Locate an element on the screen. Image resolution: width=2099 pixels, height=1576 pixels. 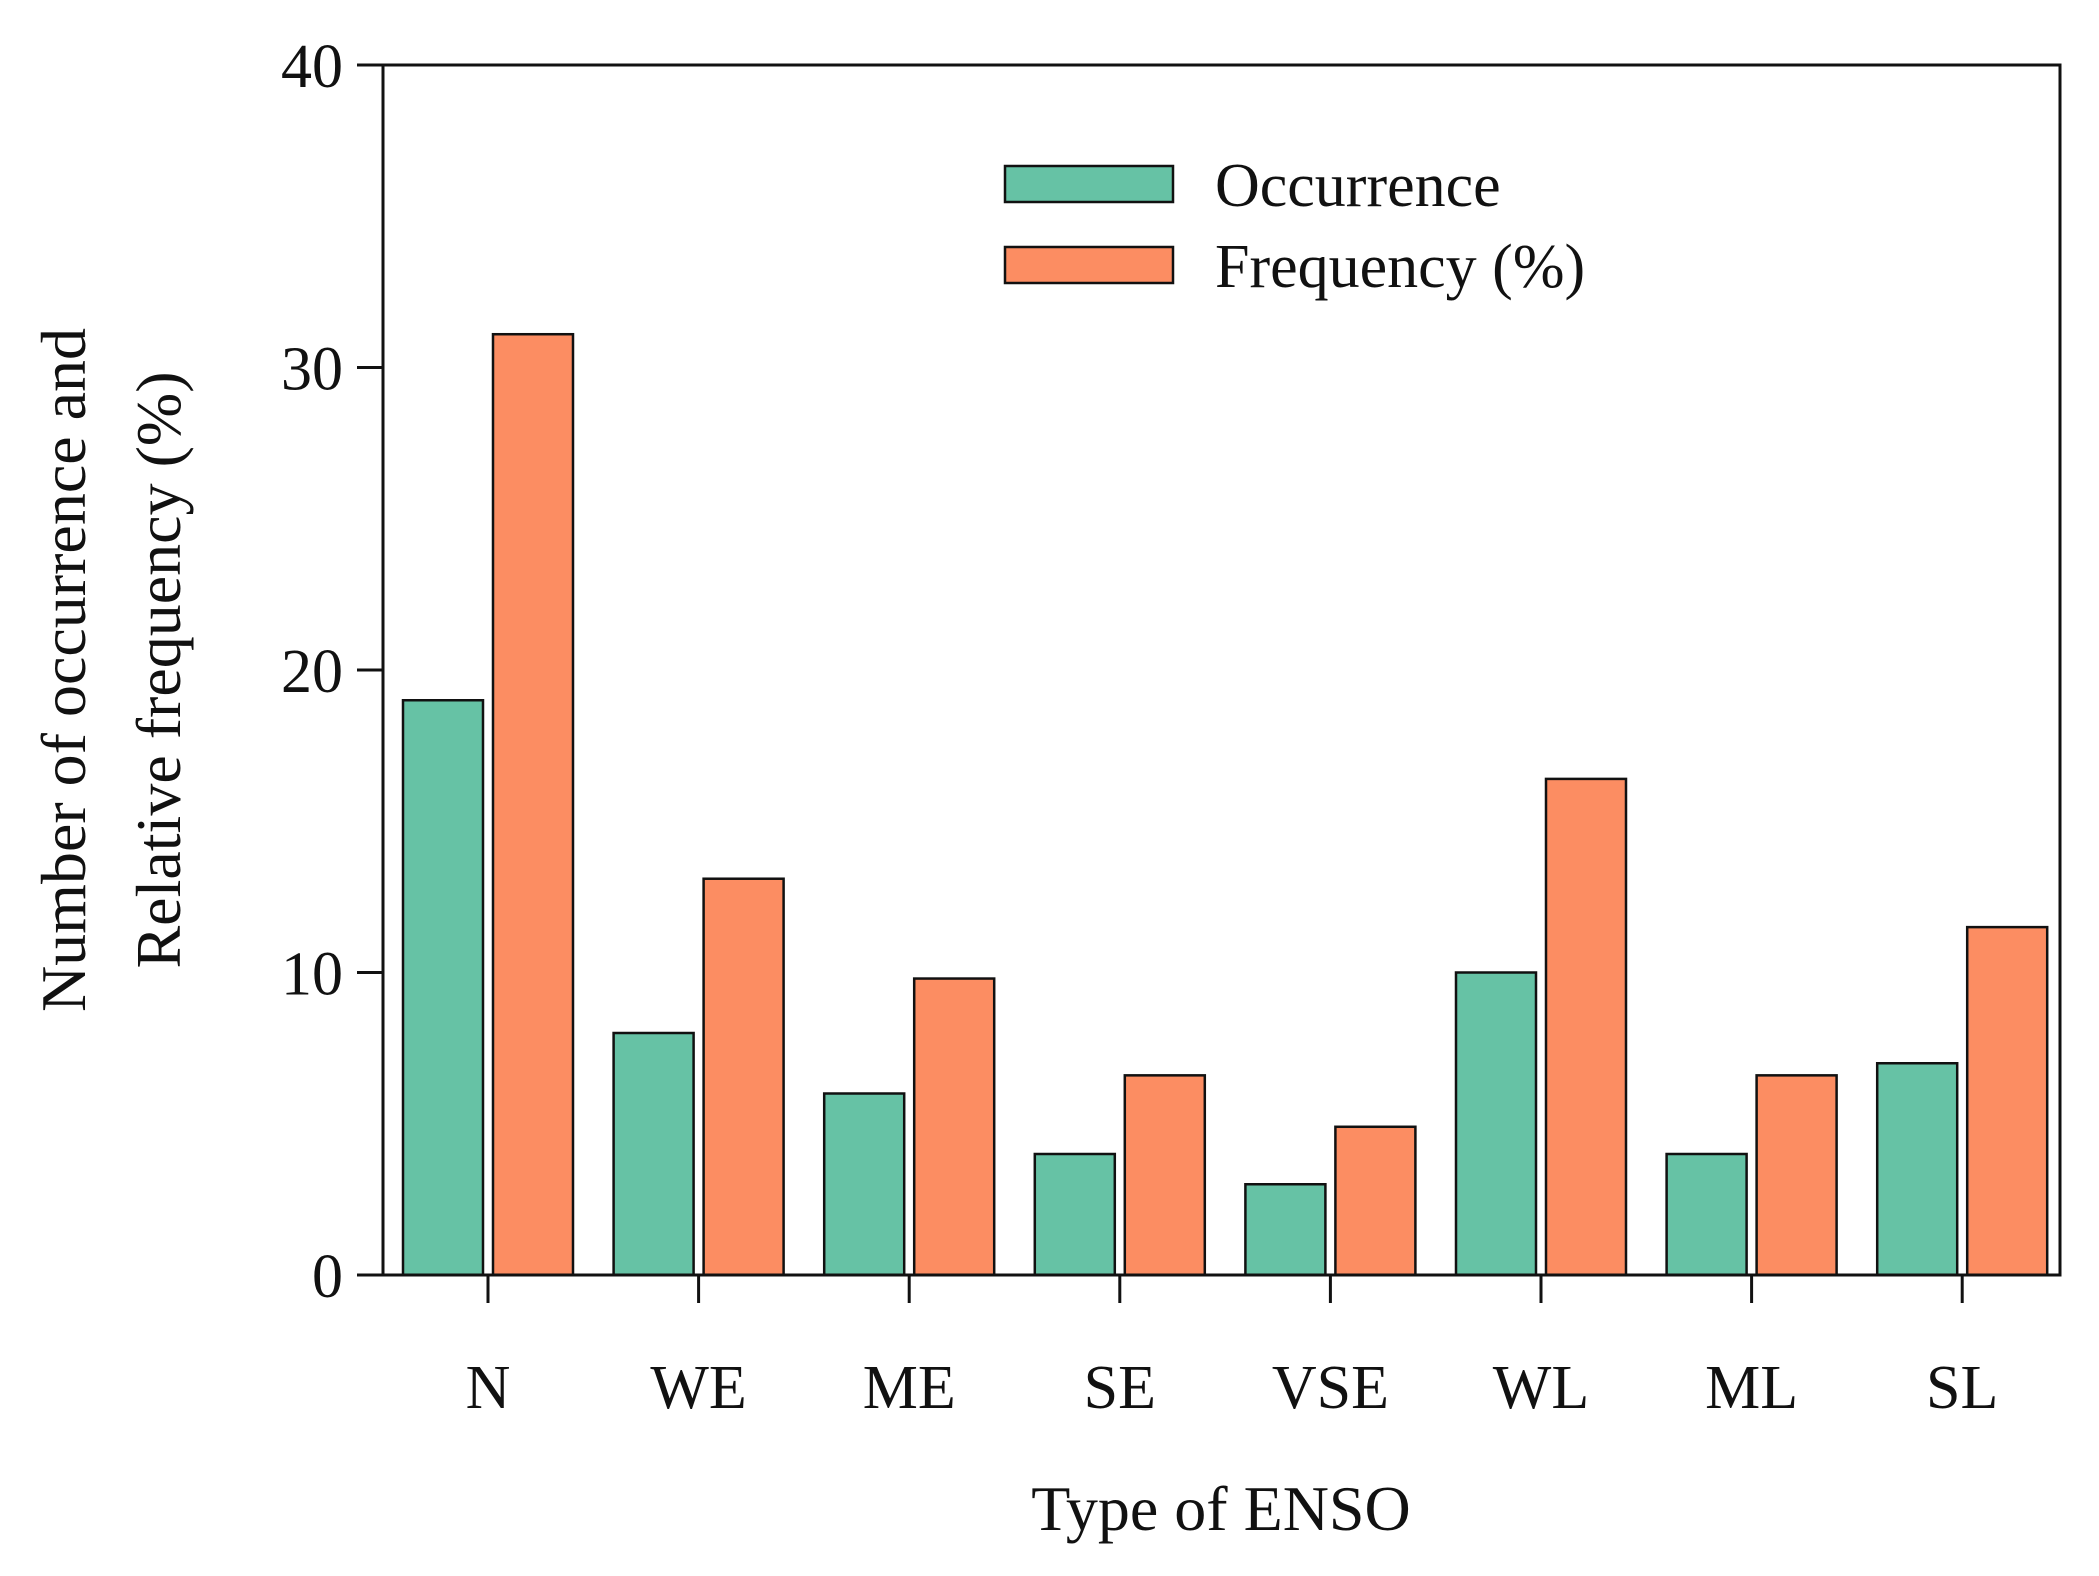
bar-frequency-se is located at coordinates (1165, 1175).